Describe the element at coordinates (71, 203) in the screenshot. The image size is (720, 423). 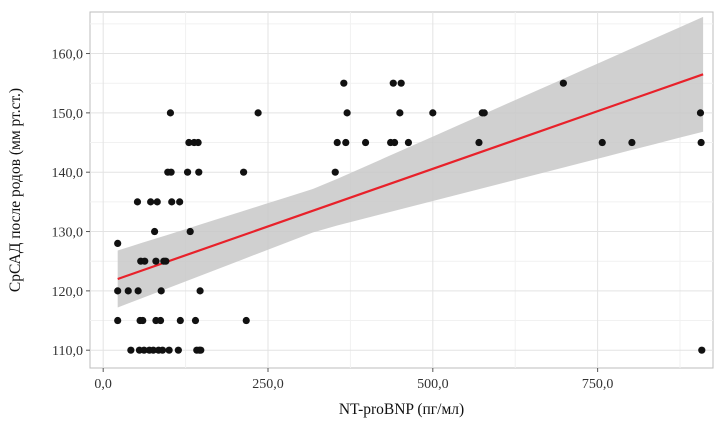
I see `y-axis-ticks: 110,0 120,0 130,0 140,0 150,0 160,0` at that location.